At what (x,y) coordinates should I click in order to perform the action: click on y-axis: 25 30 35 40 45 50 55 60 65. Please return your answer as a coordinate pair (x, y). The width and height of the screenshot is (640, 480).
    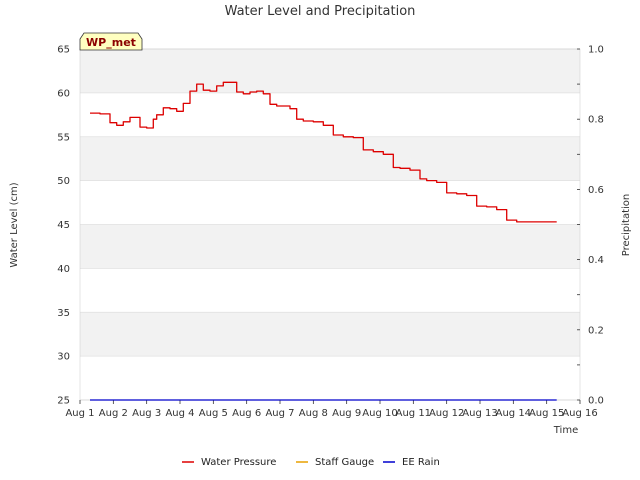
    Looking at the image, I should click on (63, 226).